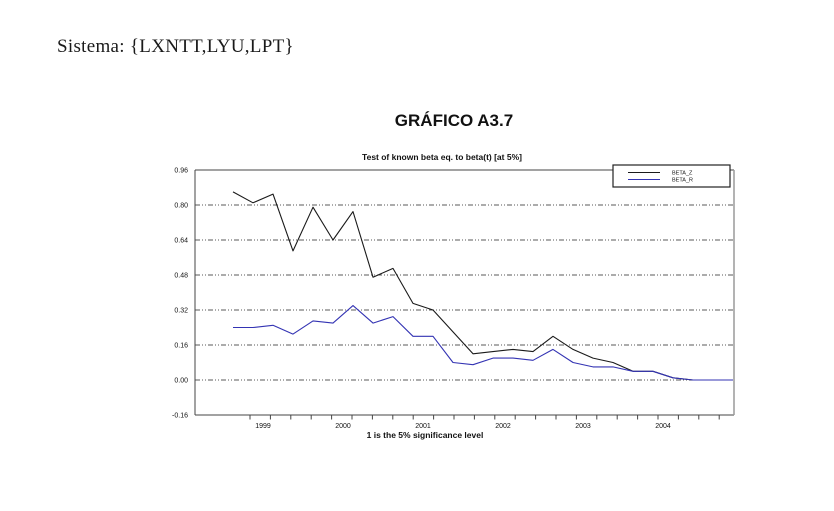  Describe the element at coordinates (503, 426) in the screenshot. I see `x-year-label-2002: 2002` at that location.